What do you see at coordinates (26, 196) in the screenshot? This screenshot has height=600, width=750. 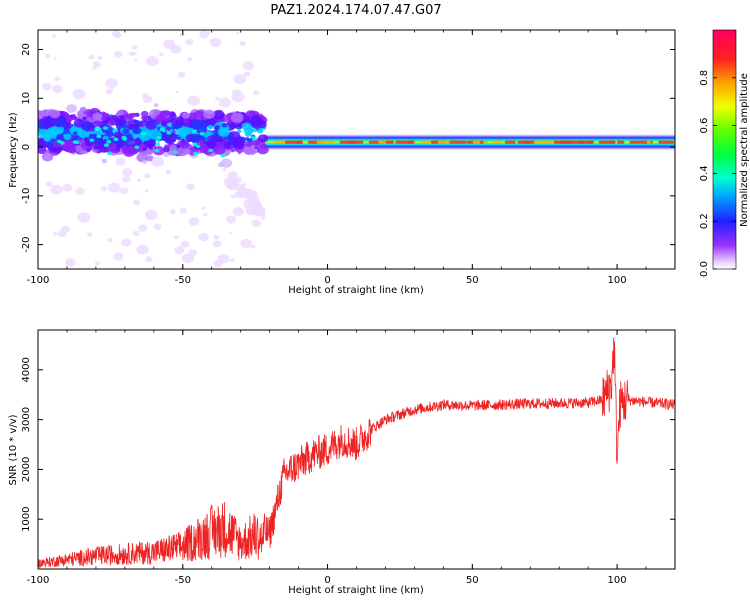 I see `y-tick-label: -10` at bounding box center [26, 196].